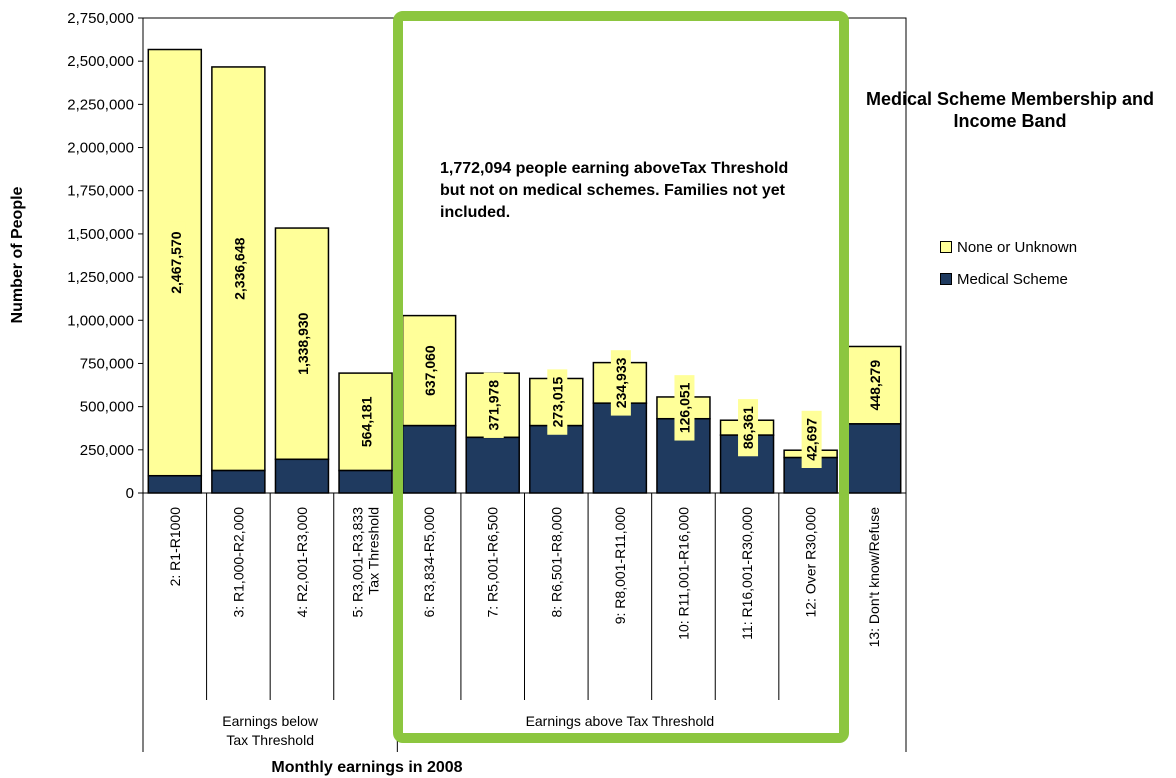  Describe the element at coordinates (100, 234) in the screenshot. I see `y-tick-label: 1,500,000` at that location.